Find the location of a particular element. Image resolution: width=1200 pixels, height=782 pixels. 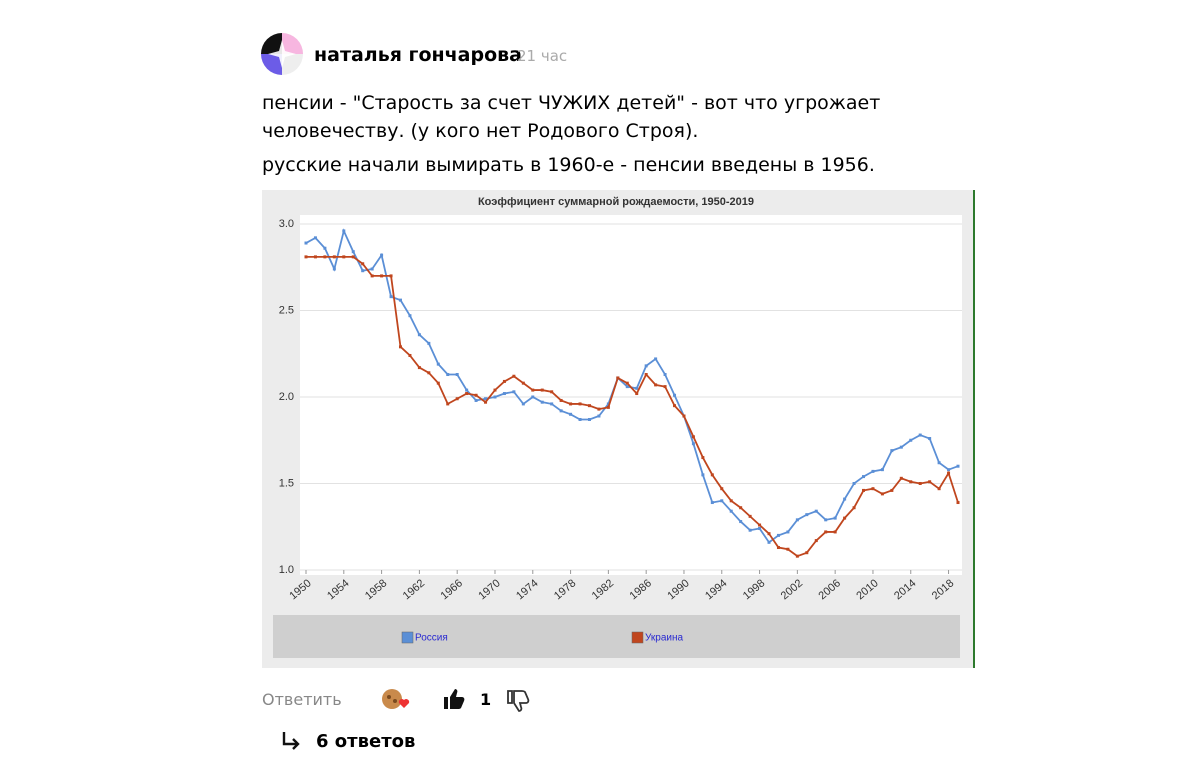

reaction-icon is located at coordinates (396, 700).